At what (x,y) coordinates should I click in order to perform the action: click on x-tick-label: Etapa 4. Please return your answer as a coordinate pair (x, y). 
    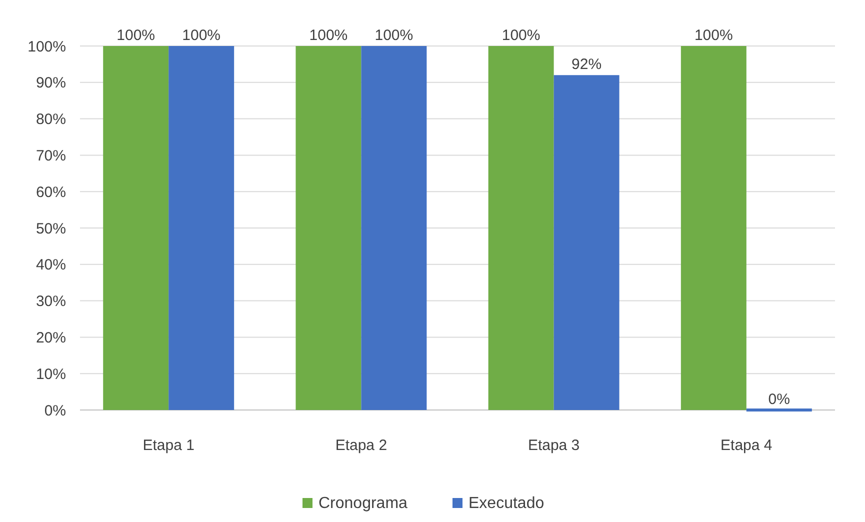
    Looking at the image, I should click on (746, 445).